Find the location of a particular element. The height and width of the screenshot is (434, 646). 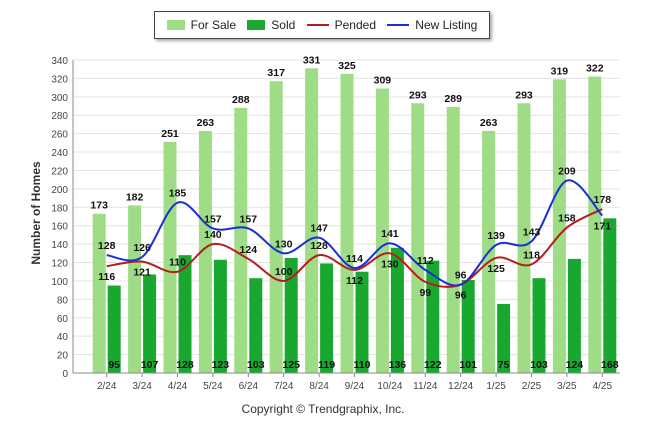

y-tick-label: 100 is located at coordinates (59, 282).